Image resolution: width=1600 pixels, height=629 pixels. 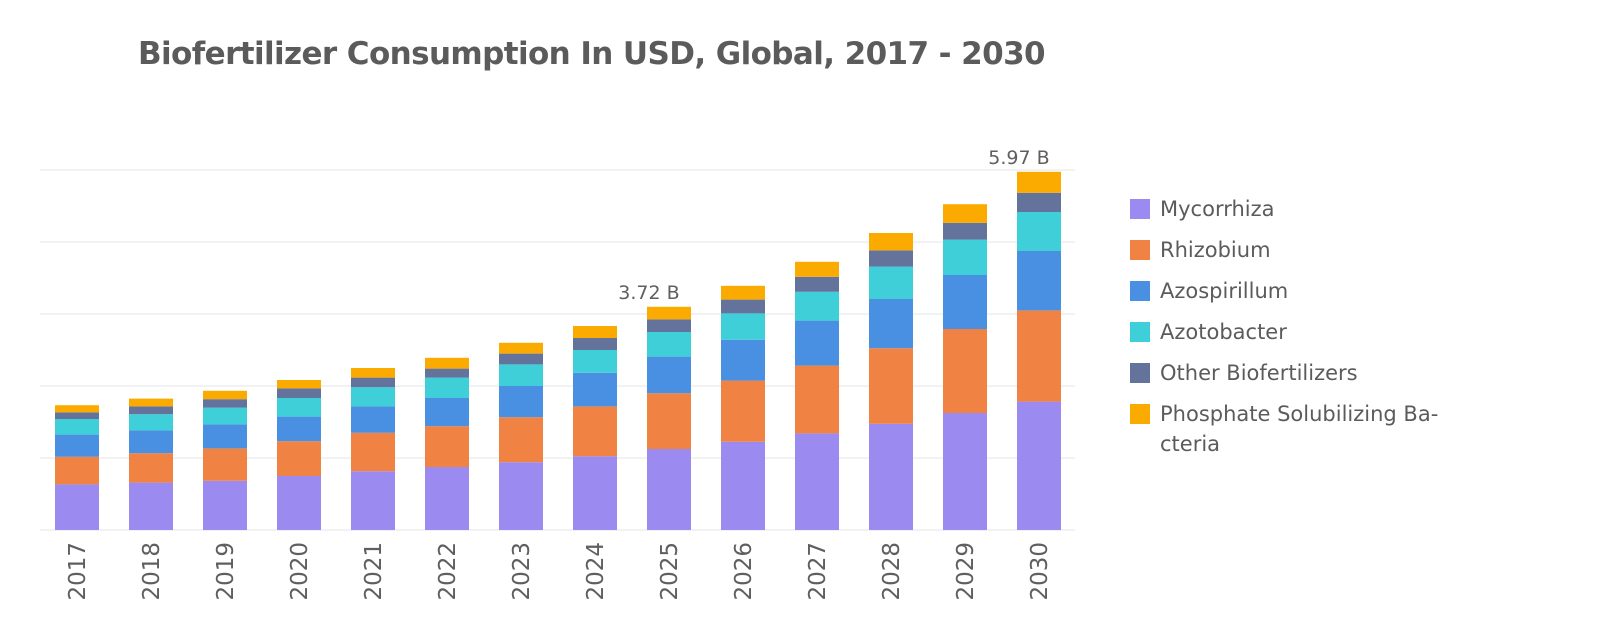 What do you see at coordinates (743, 485) in the screenshot?
I see `bar-segment-mycorrhiza-2026` at bounding box center [743, 485].